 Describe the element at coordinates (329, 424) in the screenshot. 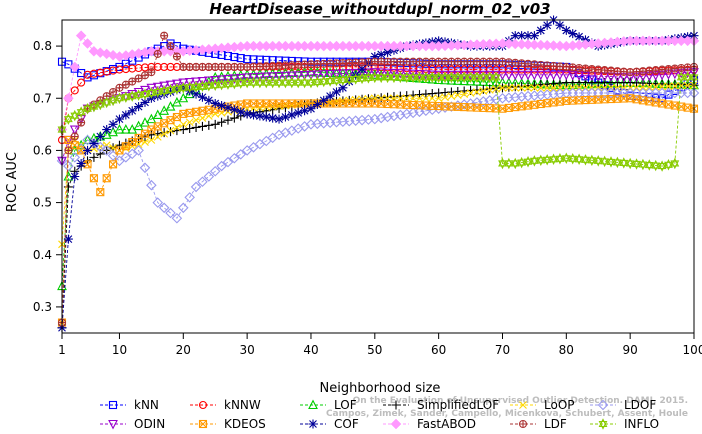

I see `legend-item-cof: COF` at that location.